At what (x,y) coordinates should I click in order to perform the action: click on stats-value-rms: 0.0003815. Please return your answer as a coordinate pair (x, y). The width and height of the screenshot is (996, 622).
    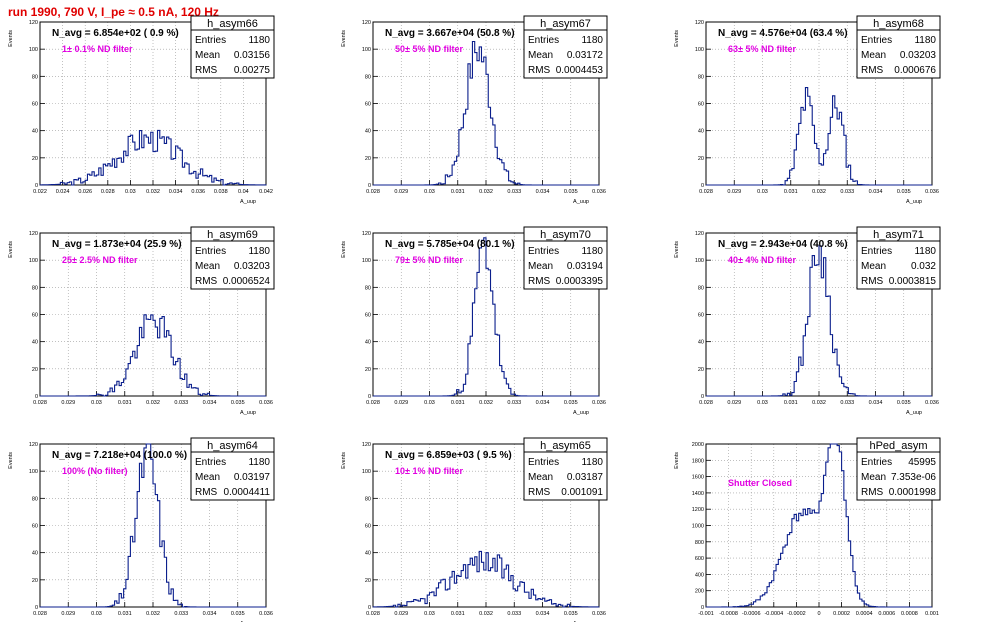
    Looking at the image, I should click on (913, 281).